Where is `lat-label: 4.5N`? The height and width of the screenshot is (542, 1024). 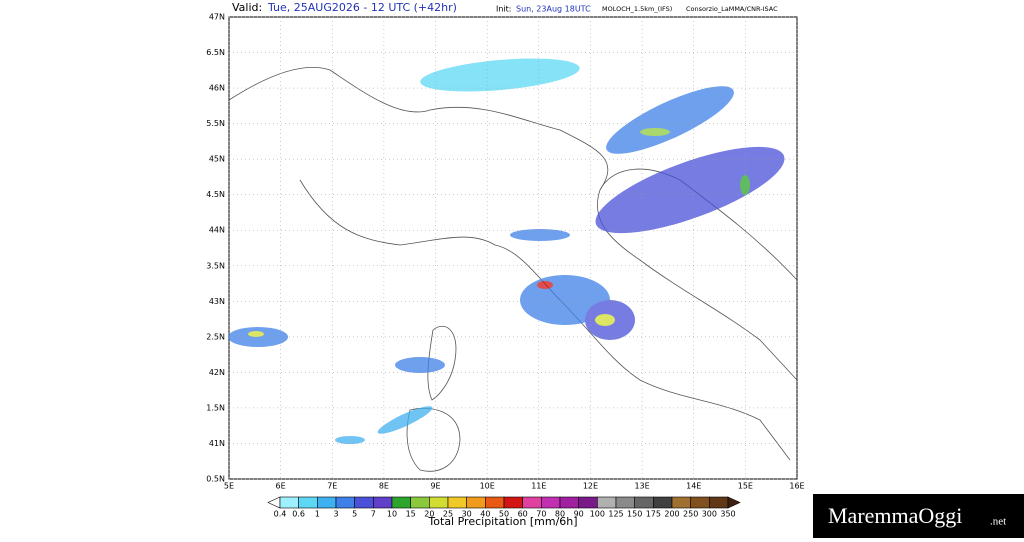 lat-label: 4.5N is located at coordinates (215, 194).